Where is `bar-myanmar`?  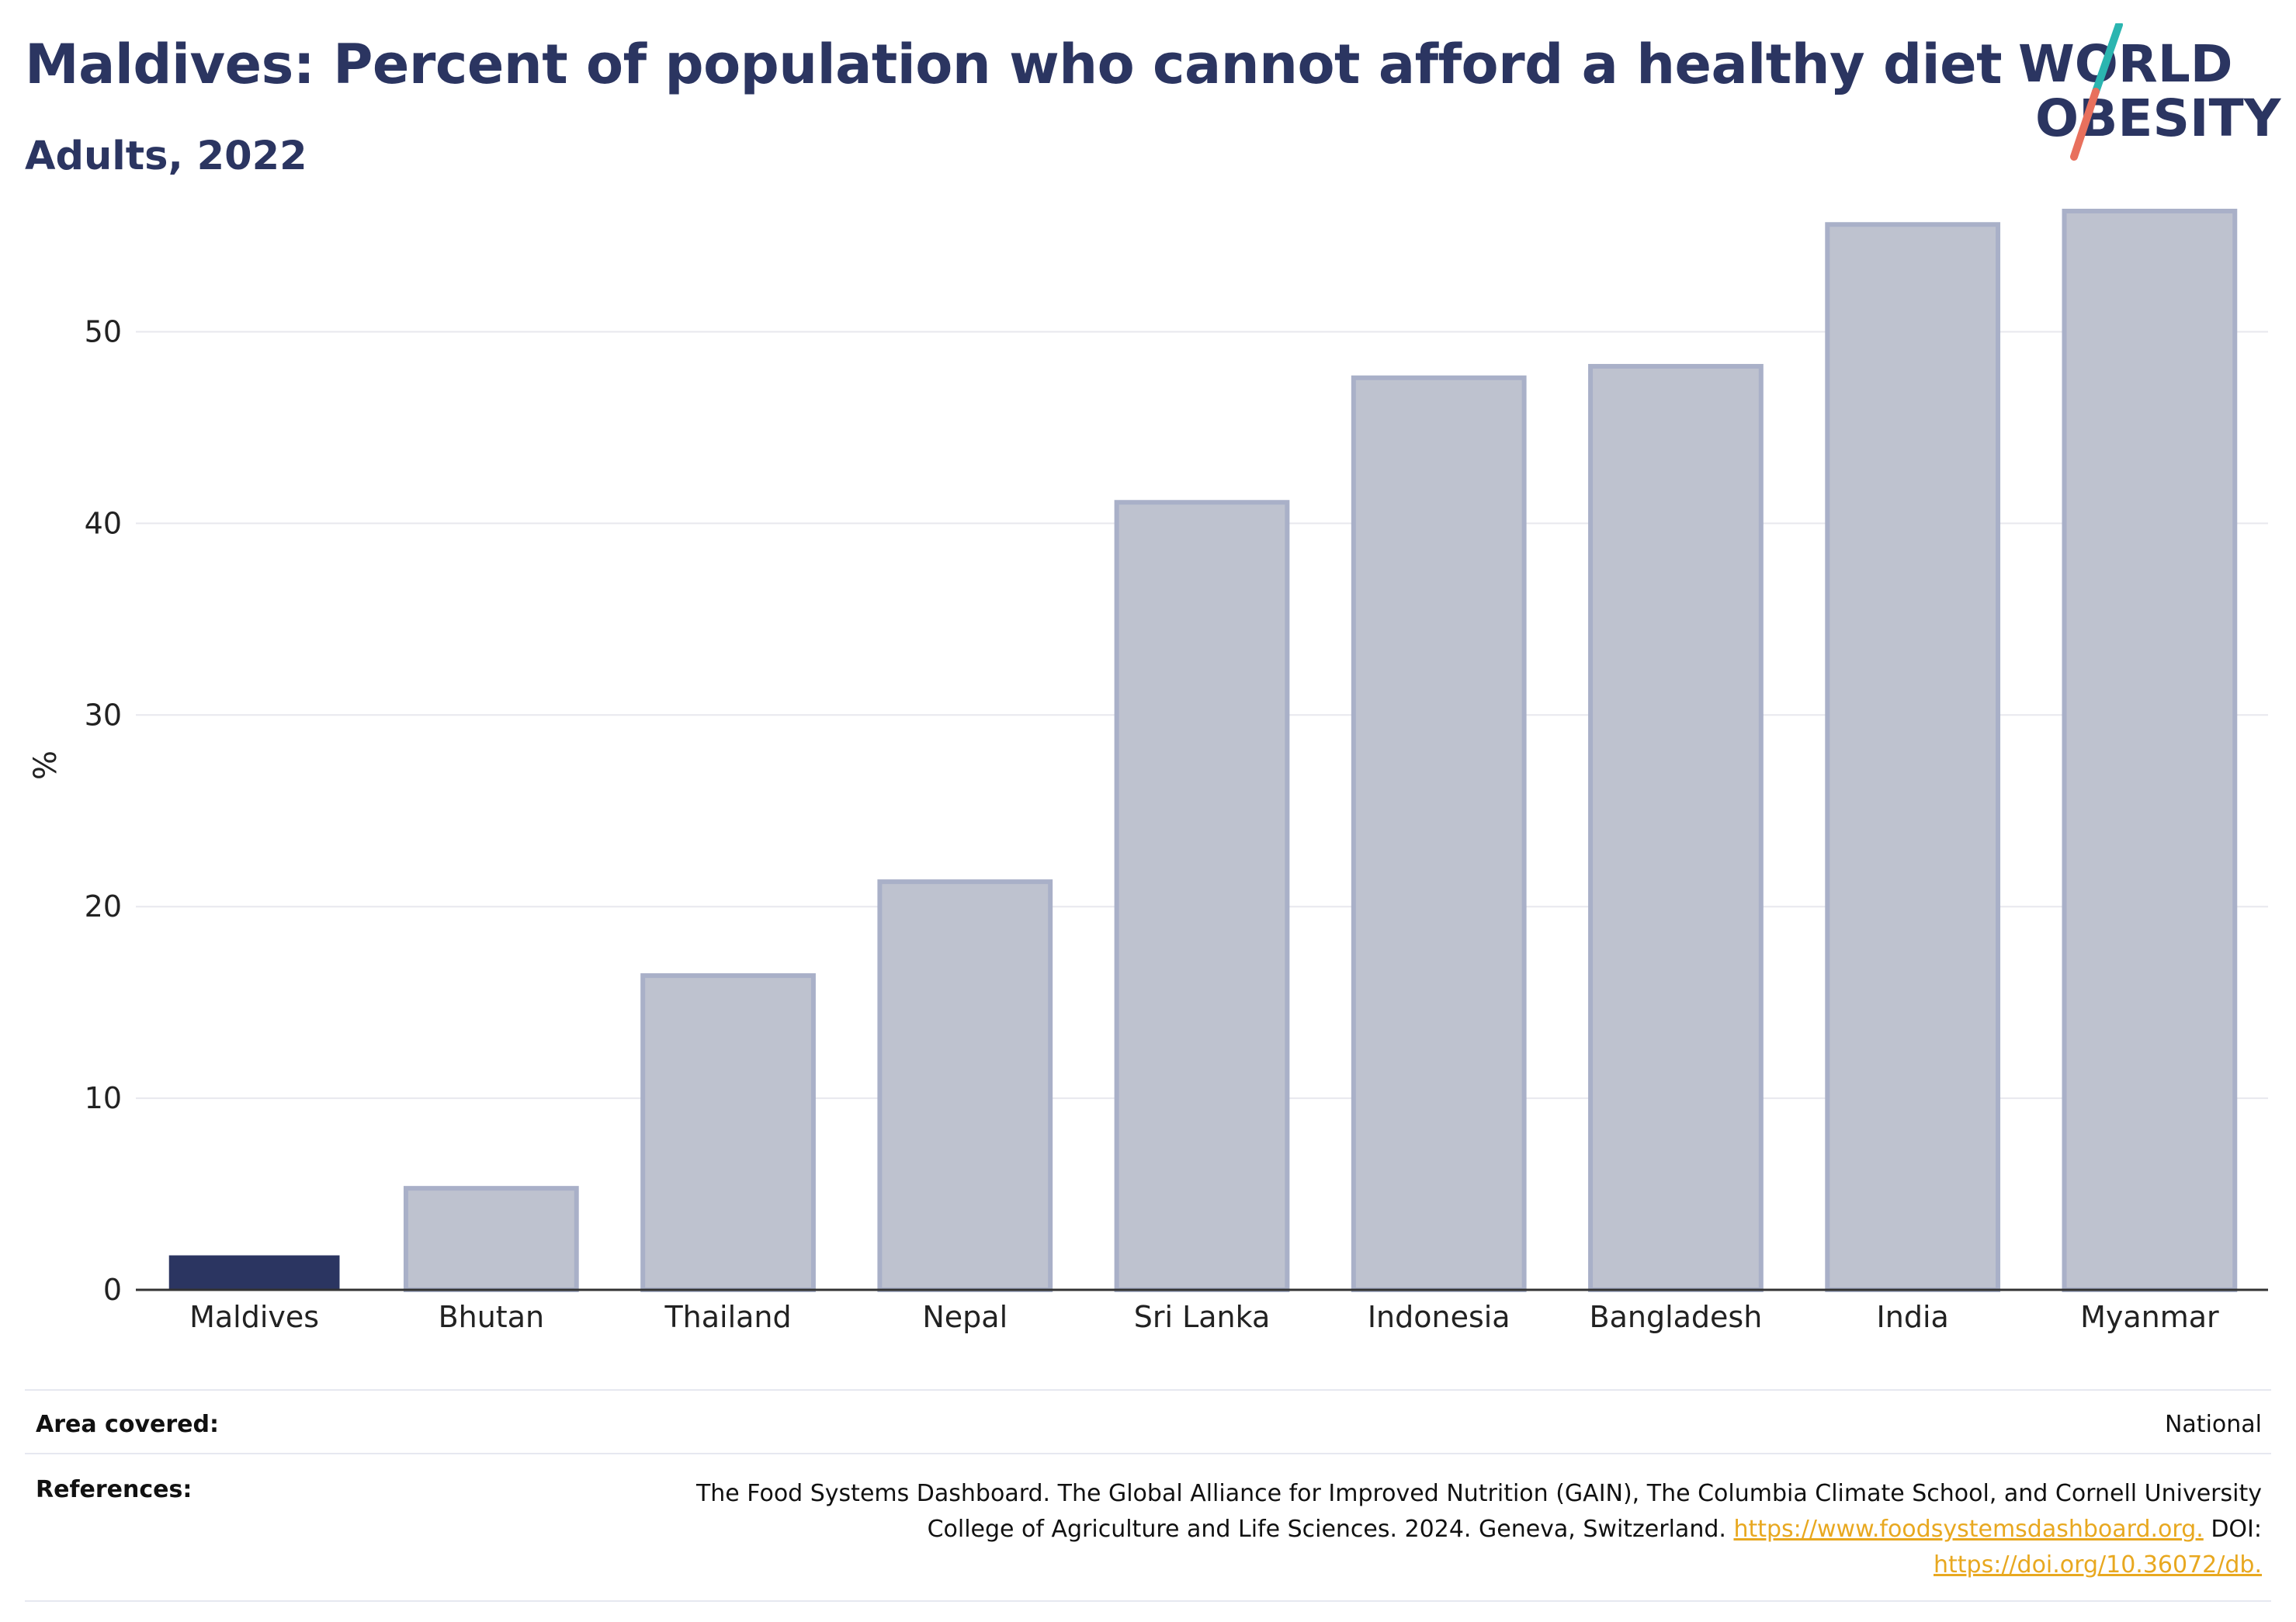
bar-myanmar is located at coordinates (2150, 750).